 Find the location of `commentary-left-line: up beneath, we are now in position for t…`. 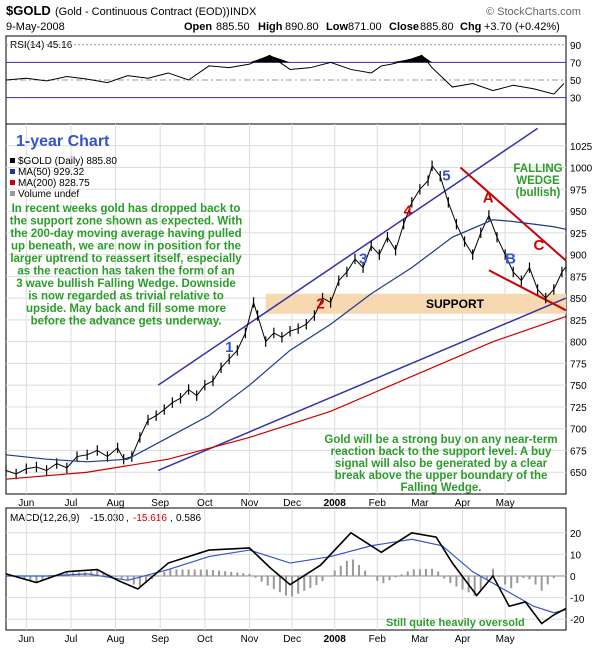

commentary-left-line: up beneath, we are now in position for t… is located at coordinates (126, 247).